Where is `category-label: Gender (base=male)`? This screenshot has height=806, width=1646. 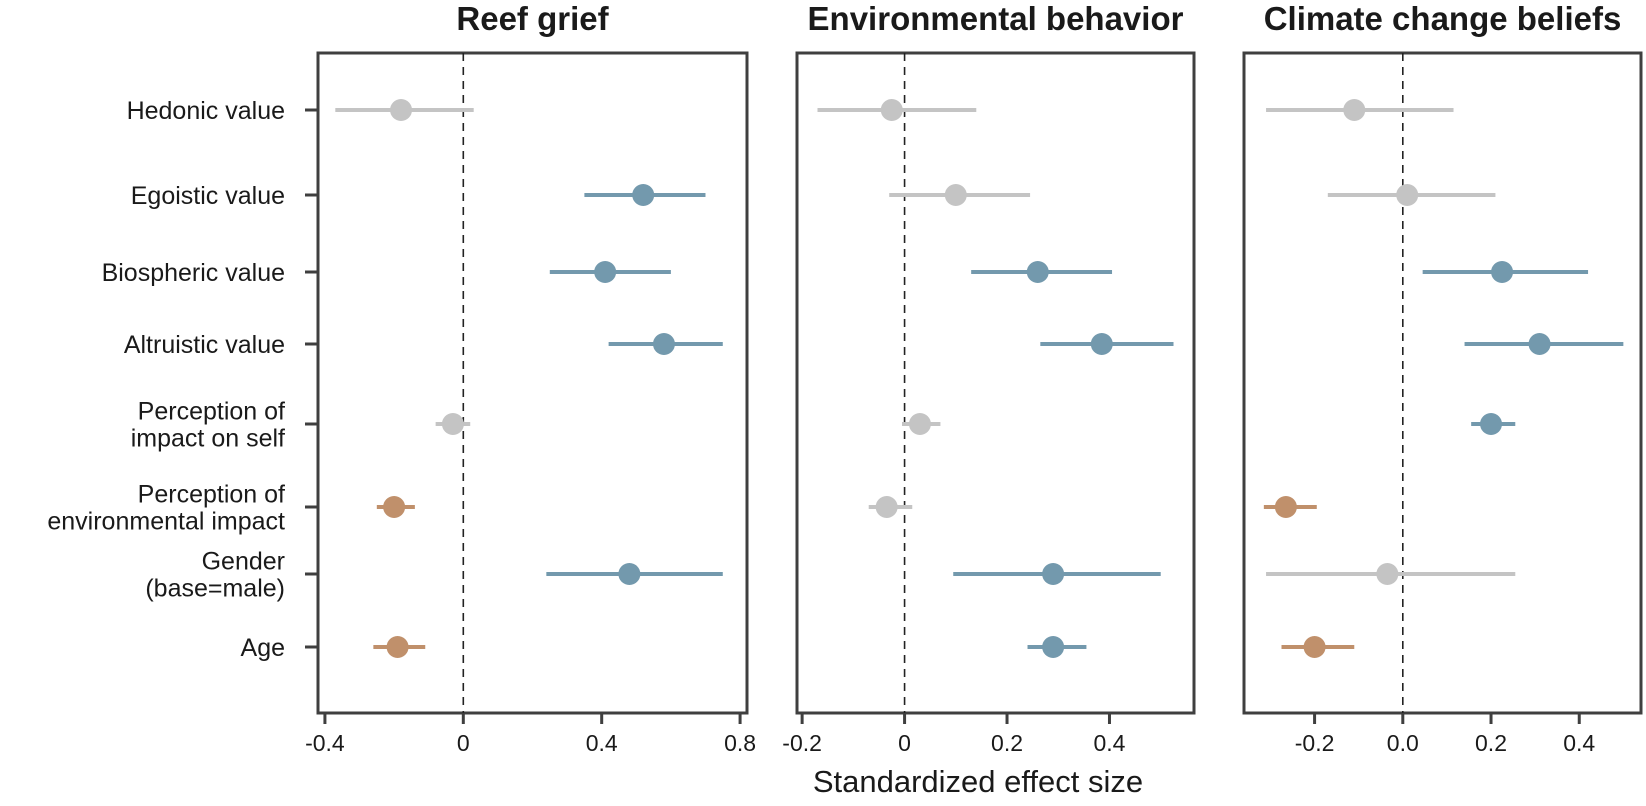
category-label: Gender (base=male) is located at coordinates (215, 575).